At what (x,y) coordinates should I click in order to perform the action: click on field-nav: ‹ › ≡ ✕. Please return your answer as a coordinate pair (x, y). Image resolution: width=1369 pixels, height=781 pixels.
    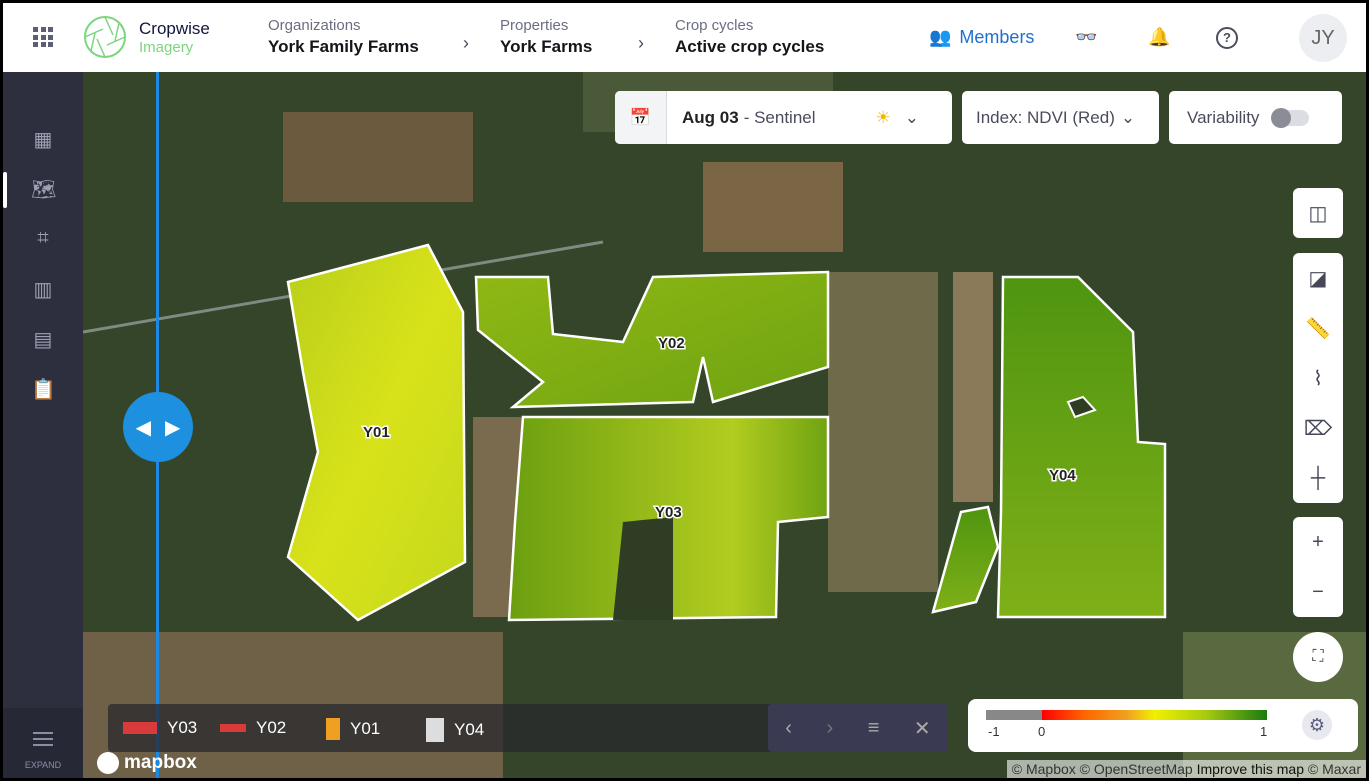
    Looking at the image, I should click on (858, 728).